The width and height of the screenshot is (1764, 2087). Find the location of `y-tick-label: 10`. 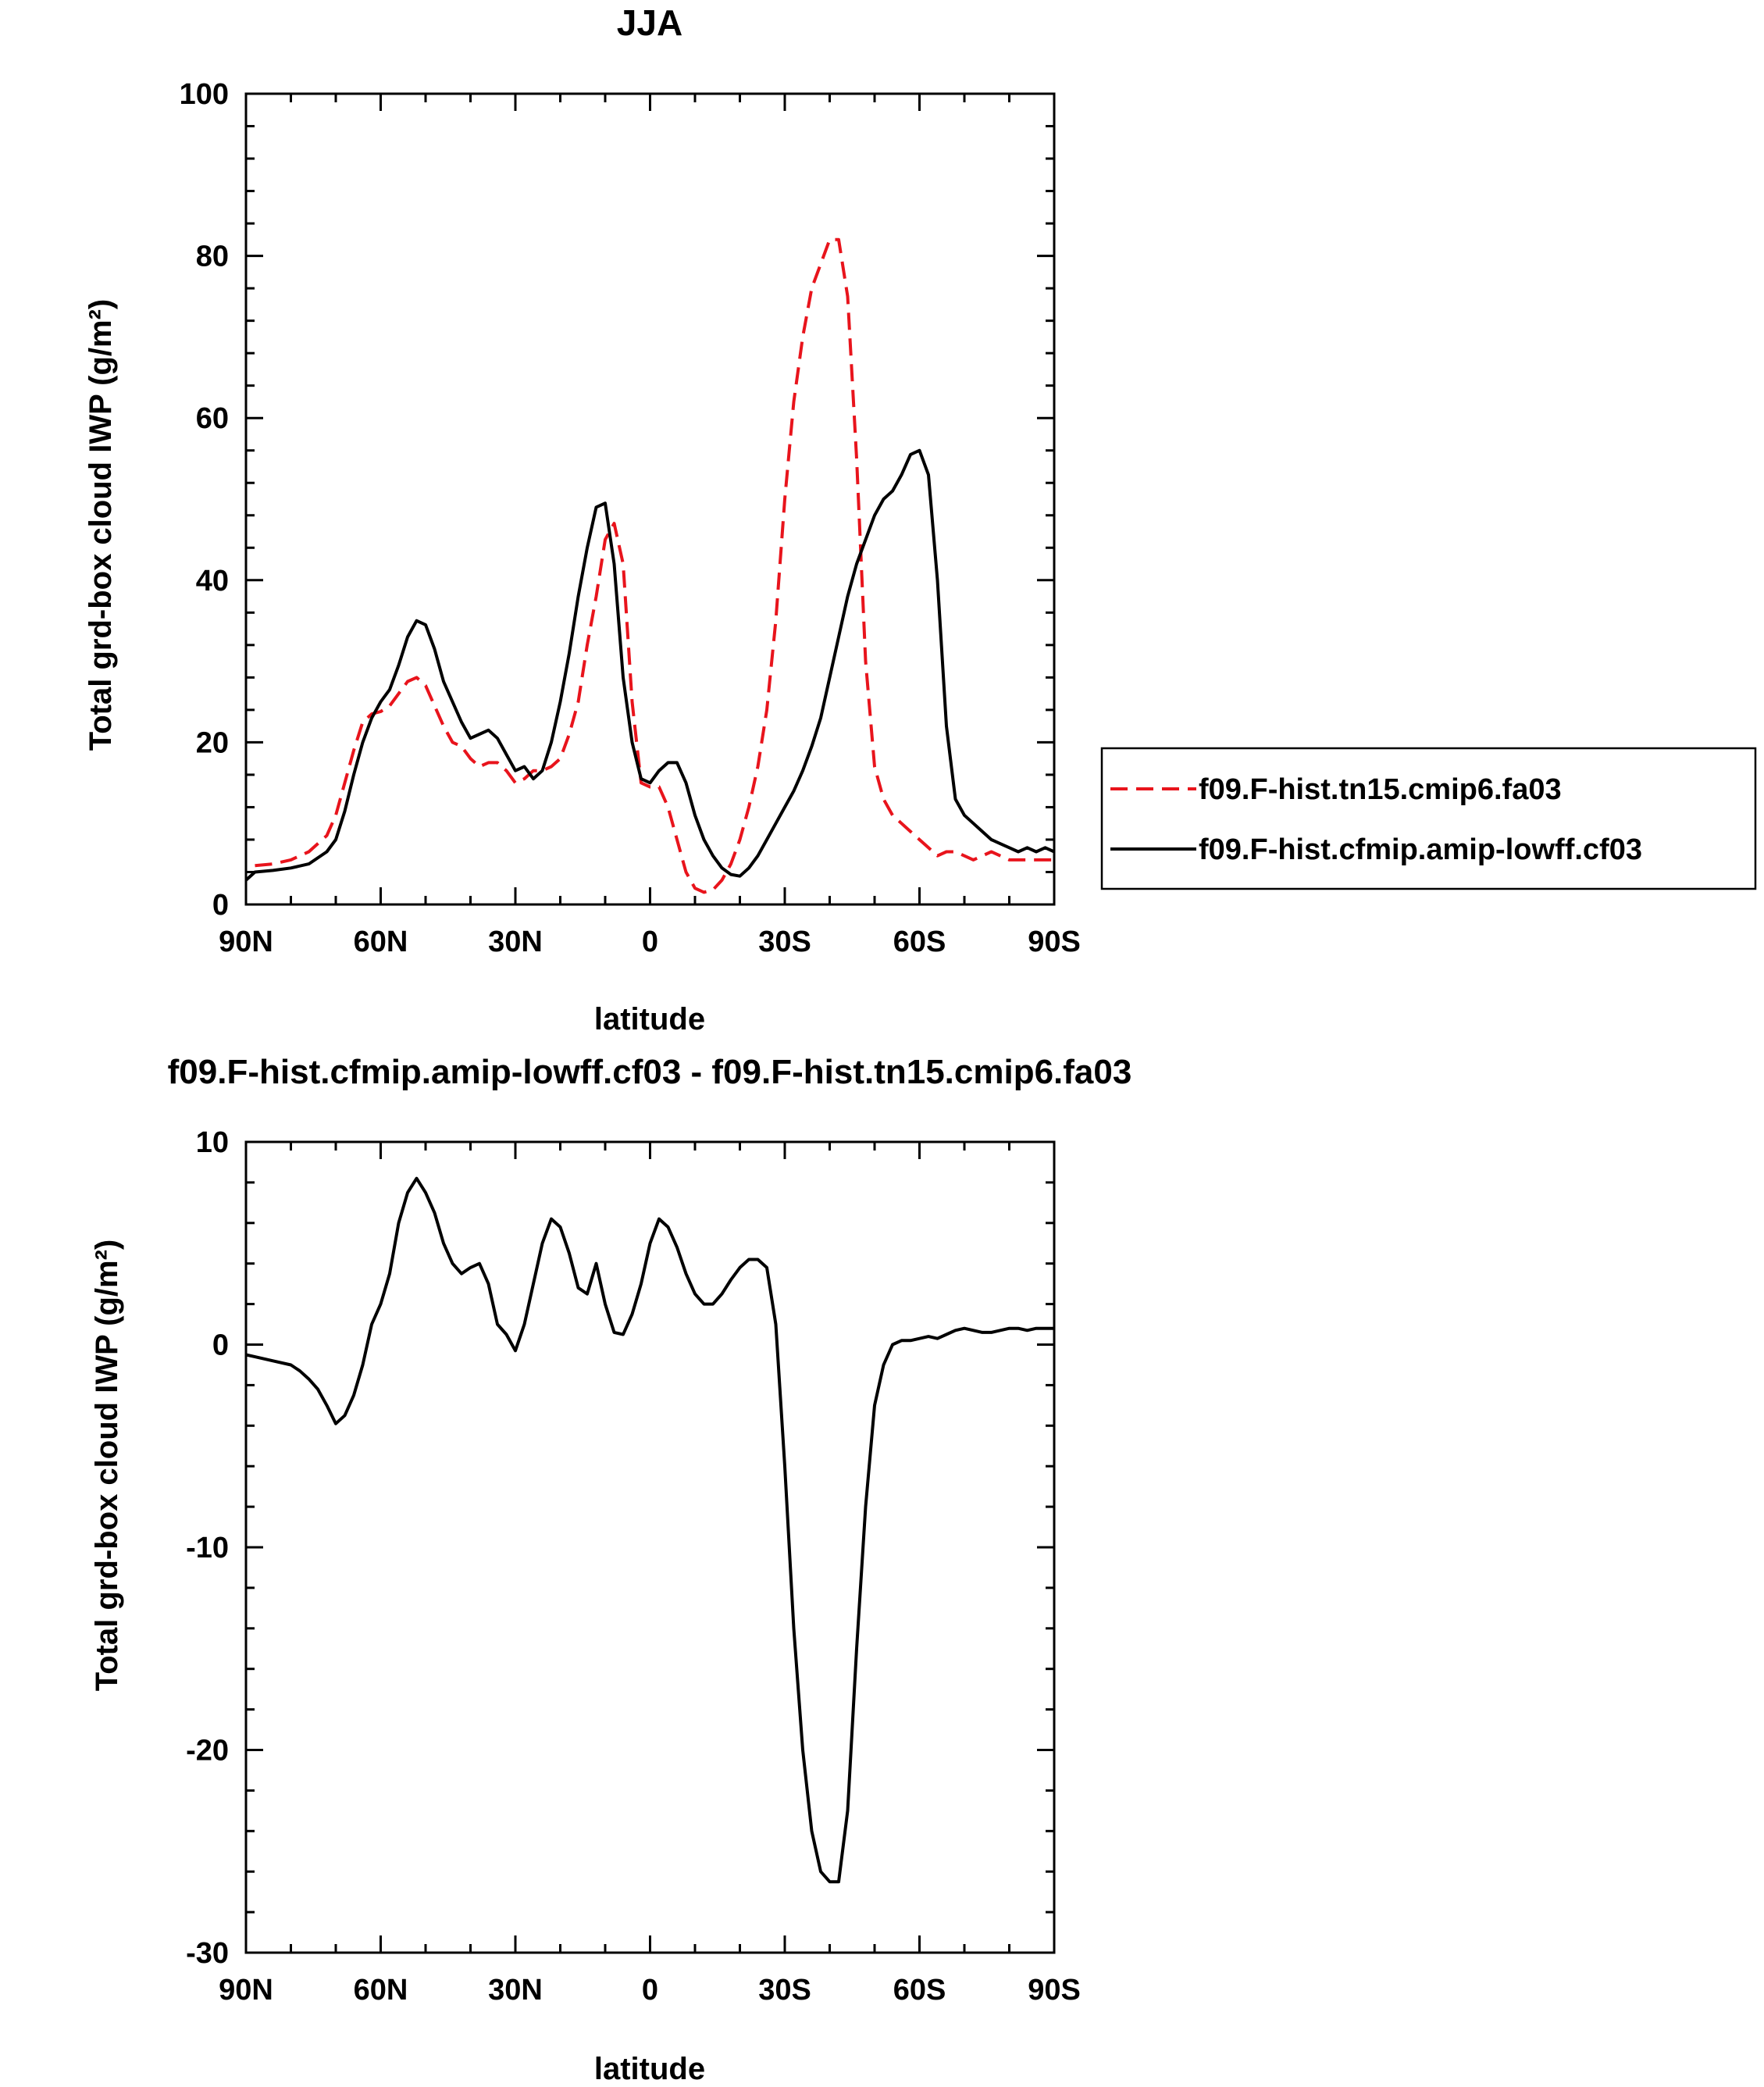

y-tick-label: 10 is located at coordinates (212, 1142).